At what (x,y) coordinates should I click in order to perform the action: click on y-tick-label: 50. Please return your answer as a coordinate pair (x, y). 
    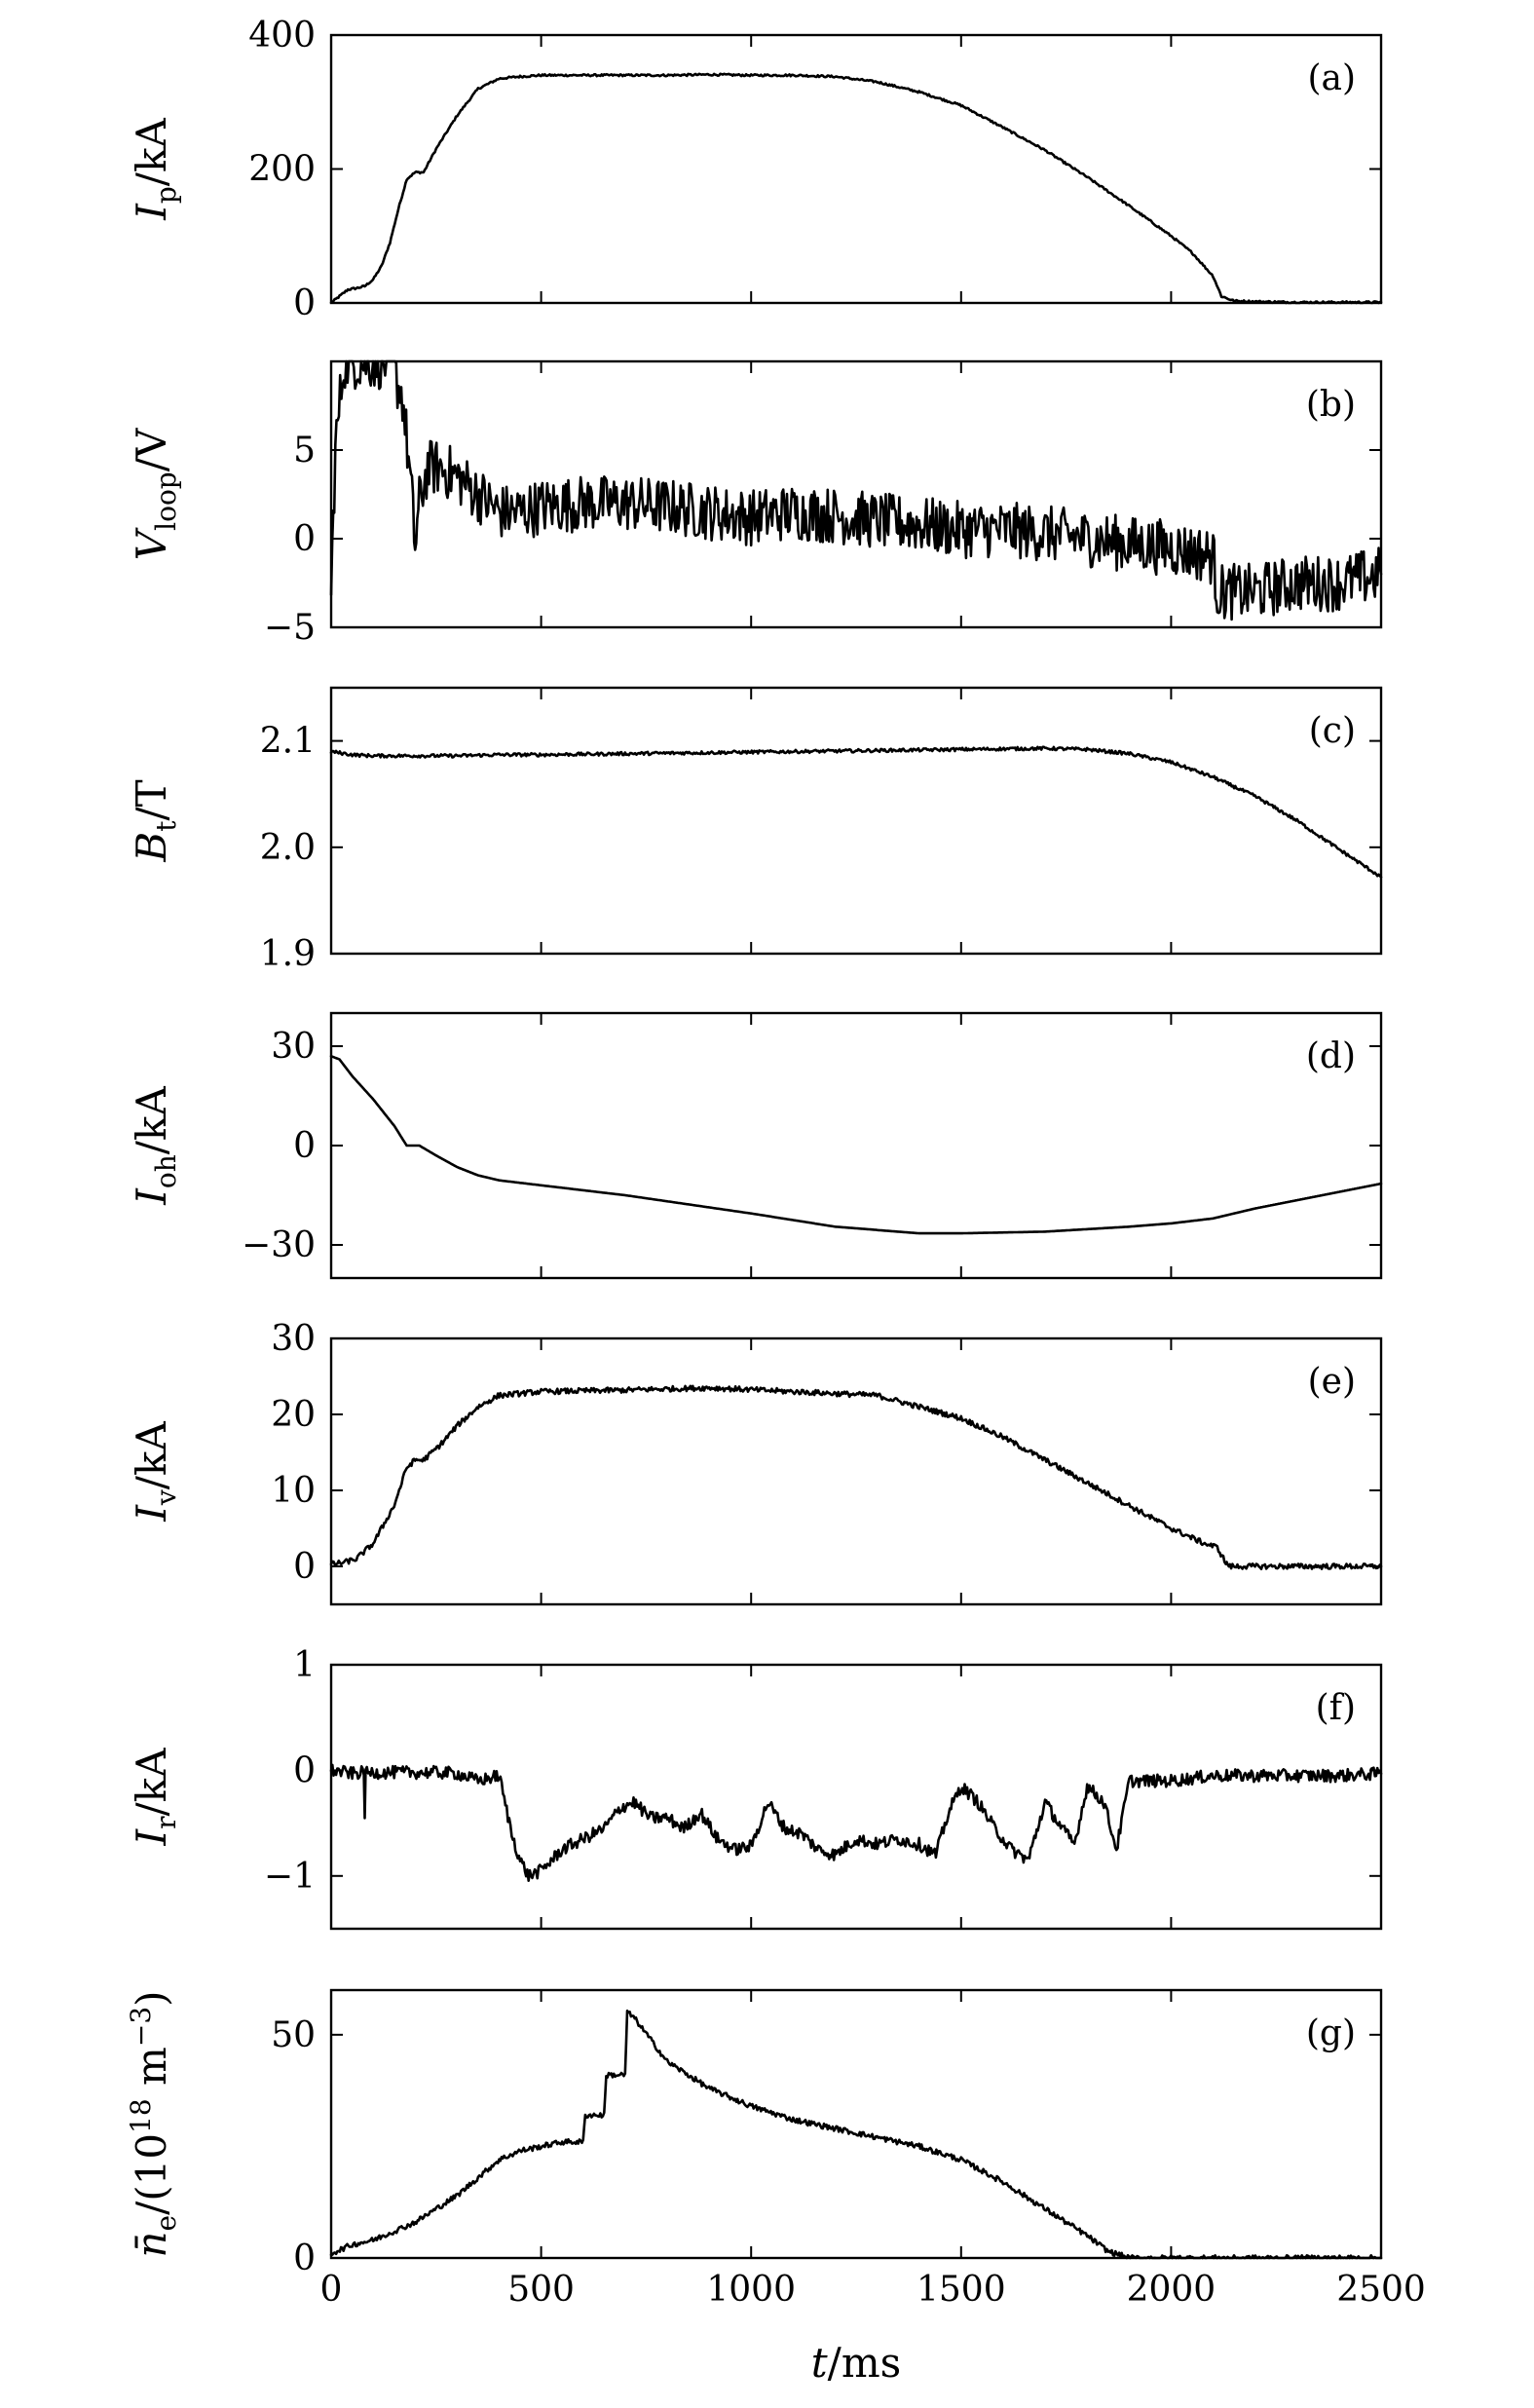
    Looking at the image, I should click on (293, 2035).